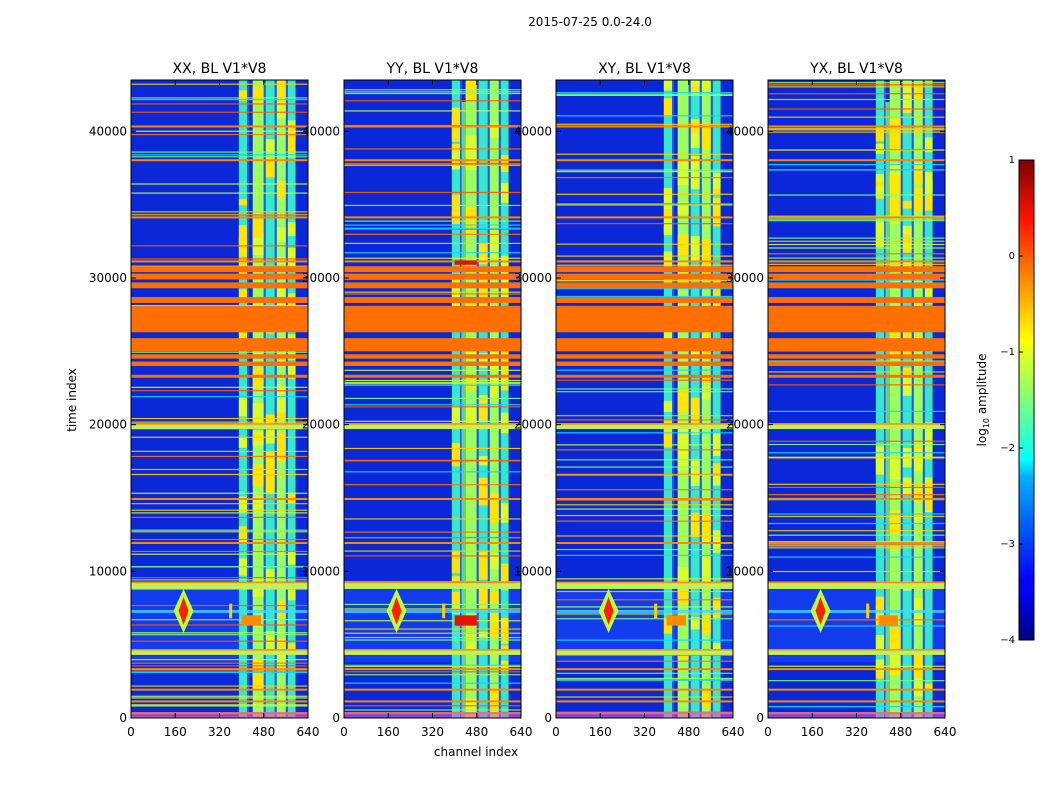  What do you see at coordinates (556, 732) in the screenshot?
I see `x-tick-label: 0` at bounding box center [556, 732].